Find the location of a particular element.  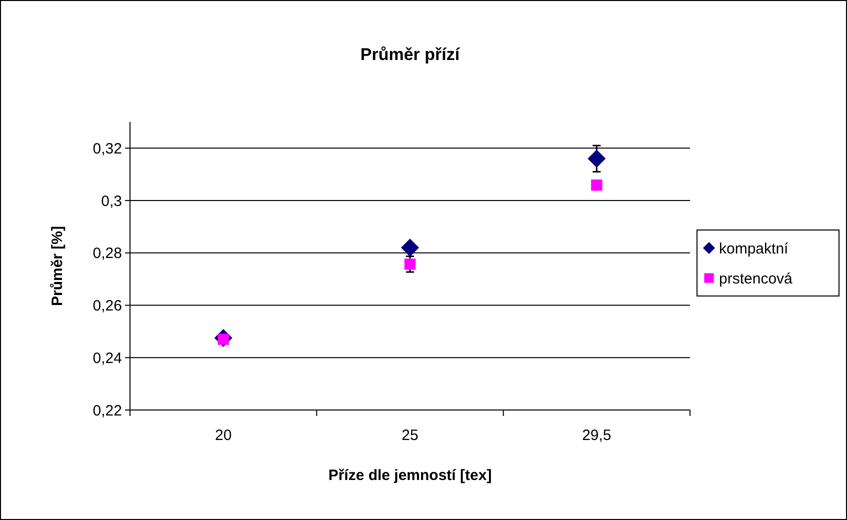

x-tick-label: 20 is located at coordinates (223, 435).